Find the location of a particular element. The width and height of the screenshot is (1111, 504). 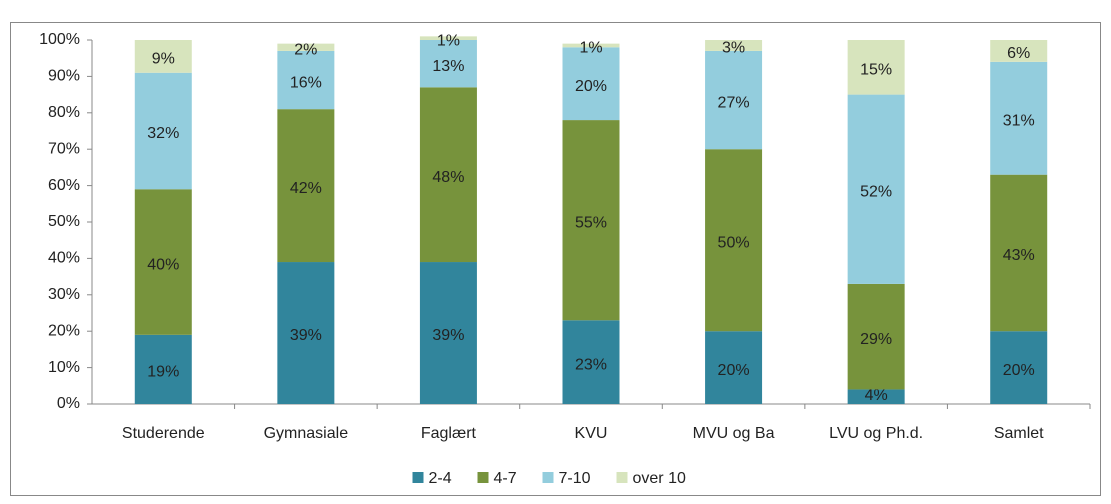

y-tick-label: 100% is located at coordinates (59, 39).